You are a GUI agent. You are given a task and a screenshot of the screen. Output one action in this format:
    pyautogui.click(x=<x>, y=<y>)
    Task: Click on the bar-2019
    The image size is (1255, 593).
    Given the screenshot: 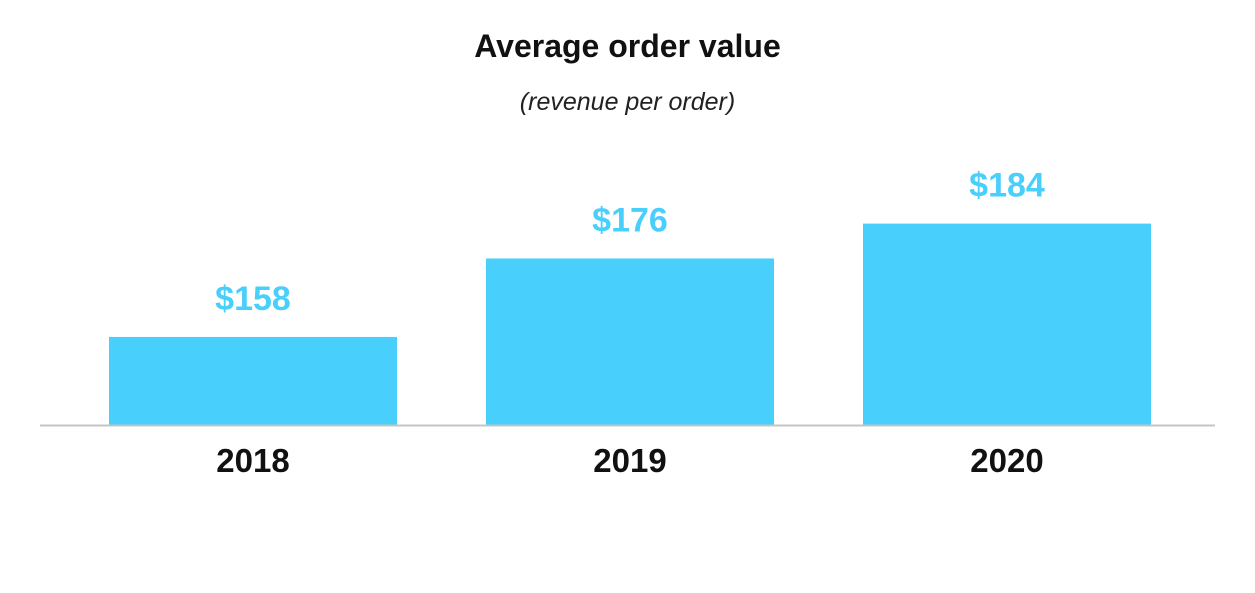 What is the action you would take?
    pyautogui.click(x=630, y=341)
    